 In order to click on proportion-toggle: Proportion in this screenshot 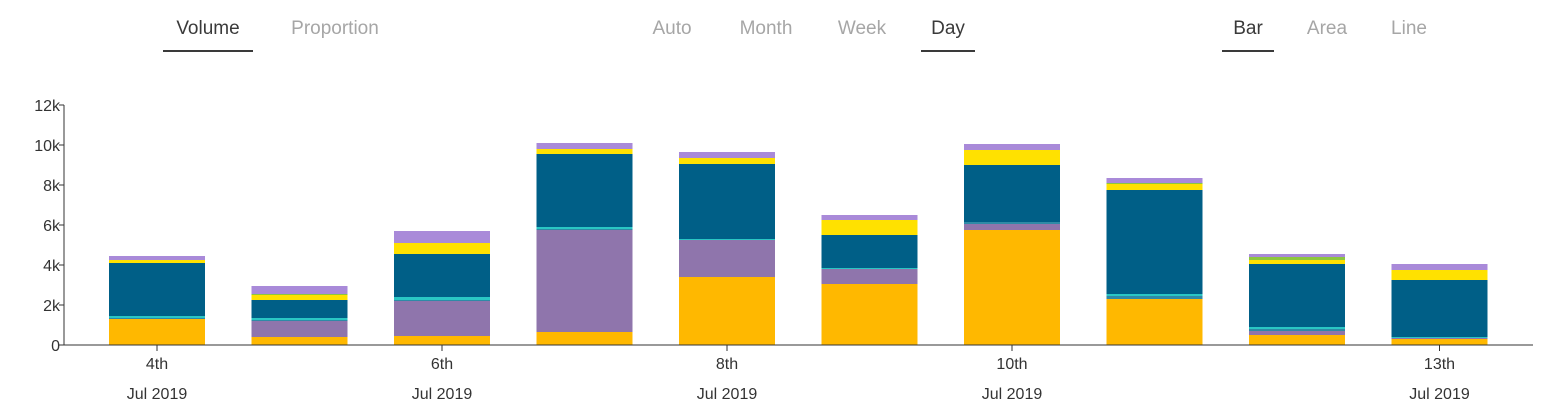, I will do `click(335, 28)`.